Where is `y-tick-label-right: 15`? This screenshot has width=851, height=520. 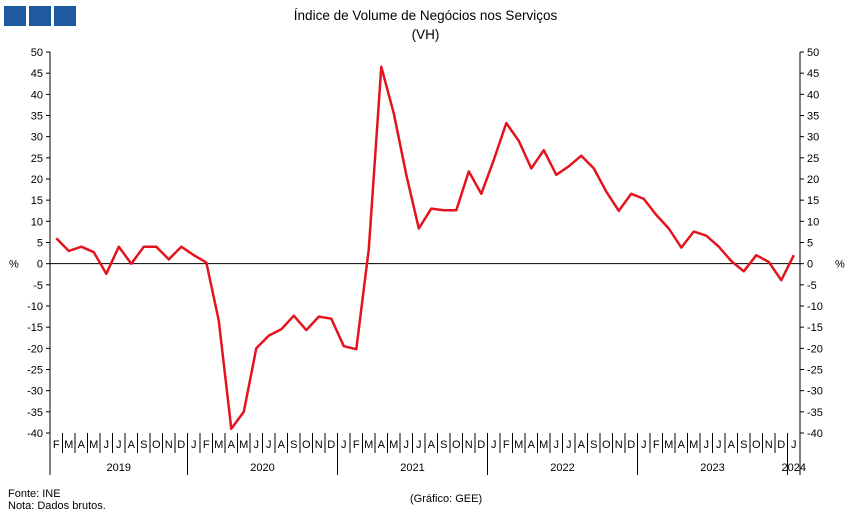 y-tick-label-right: 15 is located at coordinates (813, 201).